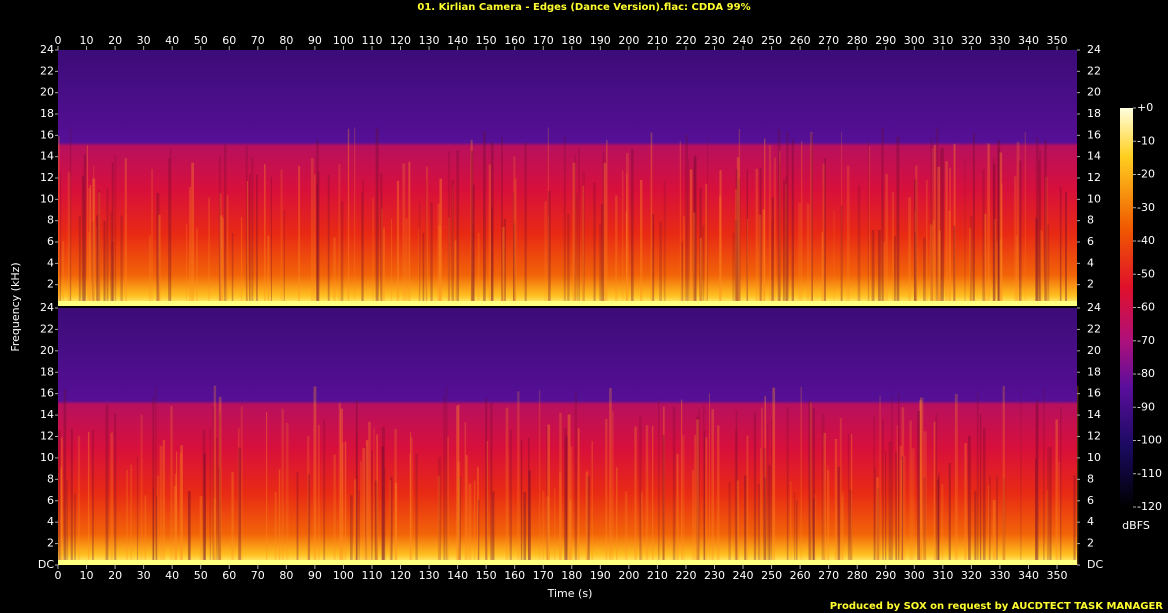 This screenshot has height=613, width=1168. I want to click on y-tick-label: 24, so click(1094, 307).